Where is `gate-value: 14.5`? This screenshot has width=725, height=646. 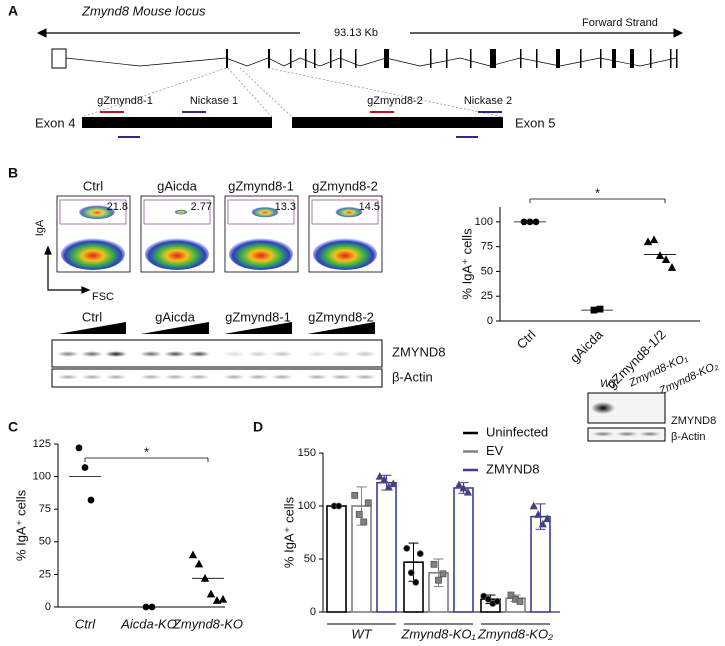 gate-value: 14.5 is located at coordinates (369, 207).